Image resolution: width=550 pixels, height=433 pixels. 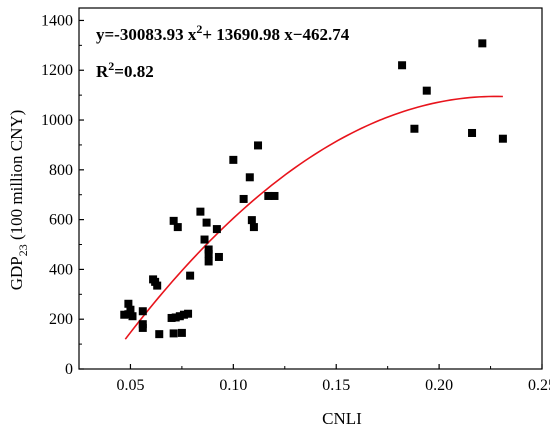 What do you see at coordinates (57, 20) in the screenshot?
I see `y-tick-label: 1400` at bounding box center [57, 20].